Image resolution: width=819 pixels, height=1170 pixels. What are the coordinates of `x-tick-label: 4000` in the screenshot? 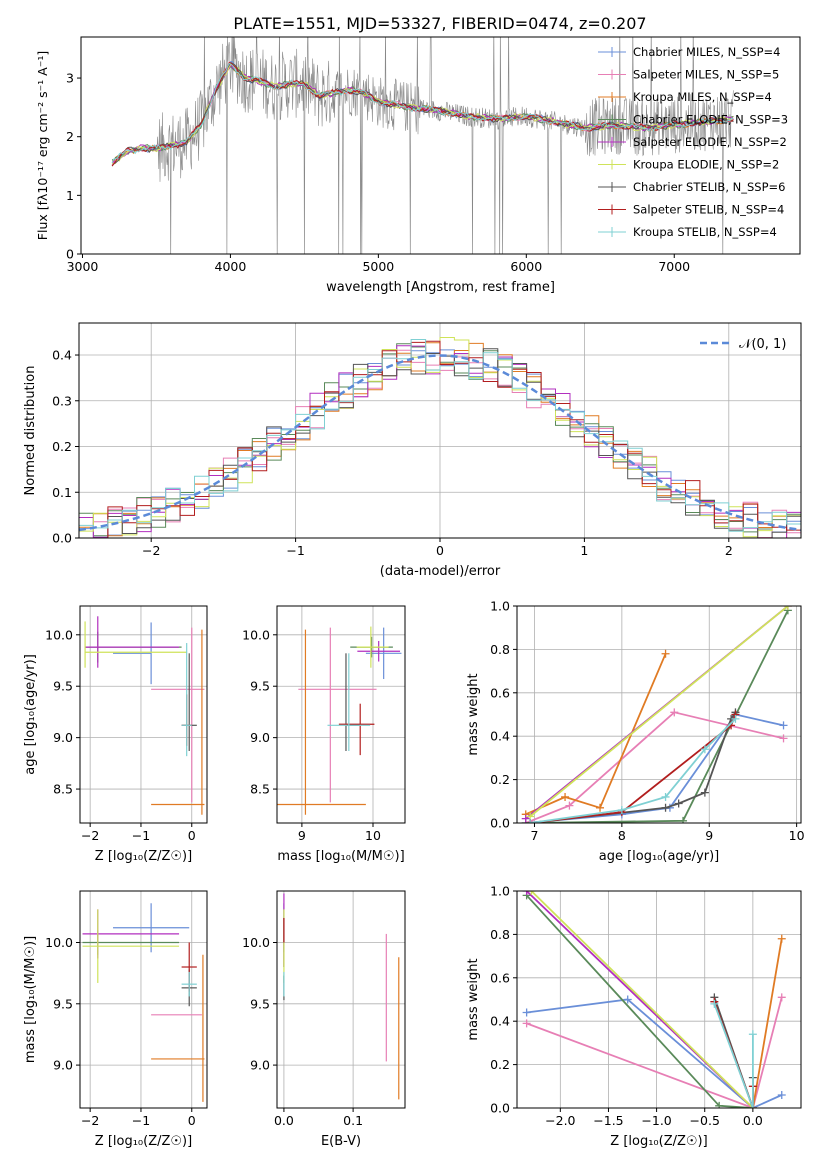 It's located at (231, 266).